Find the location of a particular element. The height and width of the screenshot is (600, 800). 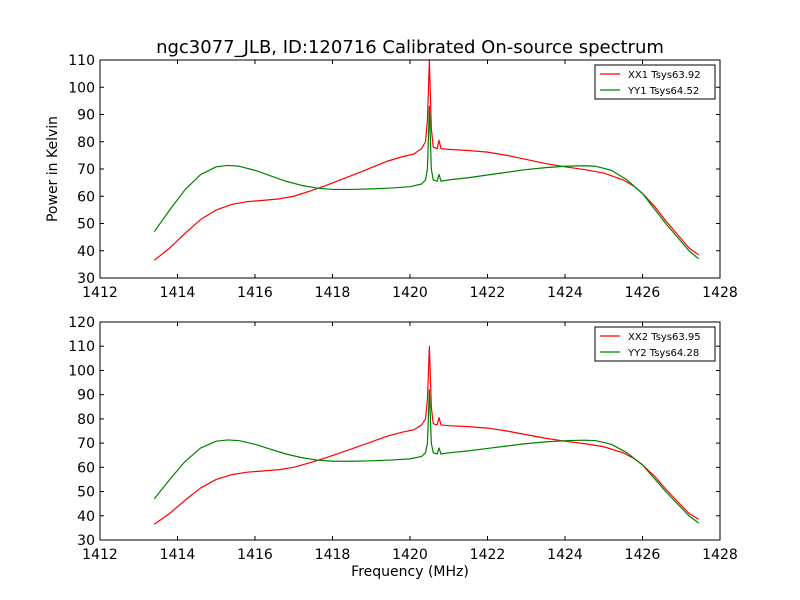

legend-label: XX2 Tsys63.95 is located at coordinates (664, 337).